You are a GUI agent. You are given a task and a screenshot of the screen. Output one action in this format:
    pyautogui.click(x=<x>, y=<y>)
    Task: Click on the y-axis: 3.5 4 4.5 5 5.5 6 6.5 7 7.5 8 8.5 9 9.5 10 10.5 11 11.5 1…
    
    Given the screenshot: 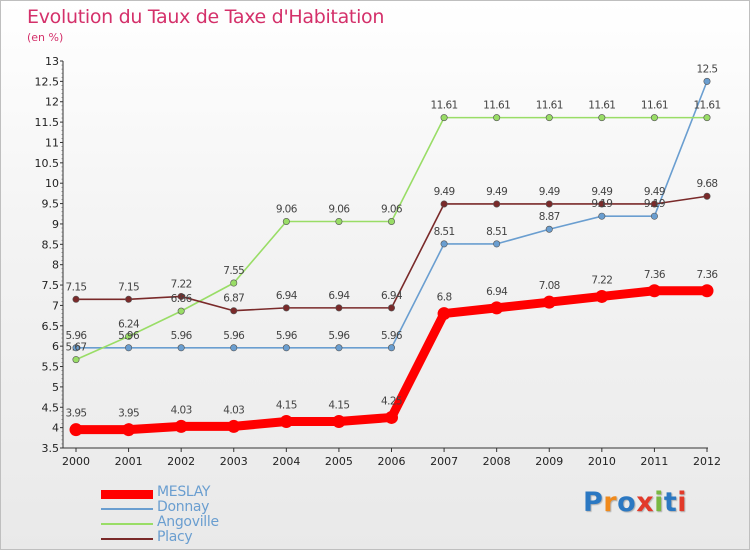 What is the action you would take?
    pyautogui.click(x=49, y=255)
    